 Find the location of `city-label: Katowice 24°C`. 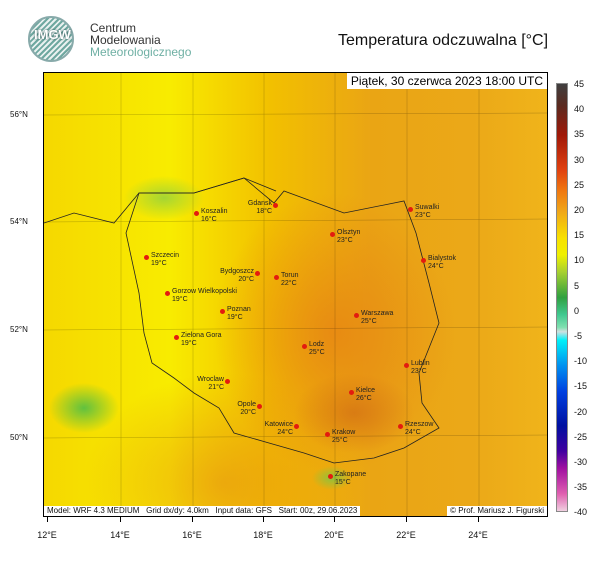

city-label: Katowice 24°C is located at coordinates (279, 429).